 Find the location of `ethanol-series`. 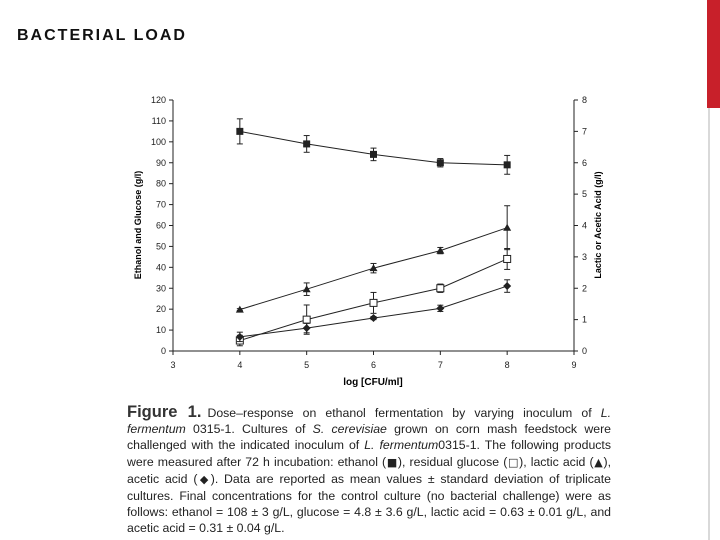

ethanol-series is located at coordinates (373, 146).